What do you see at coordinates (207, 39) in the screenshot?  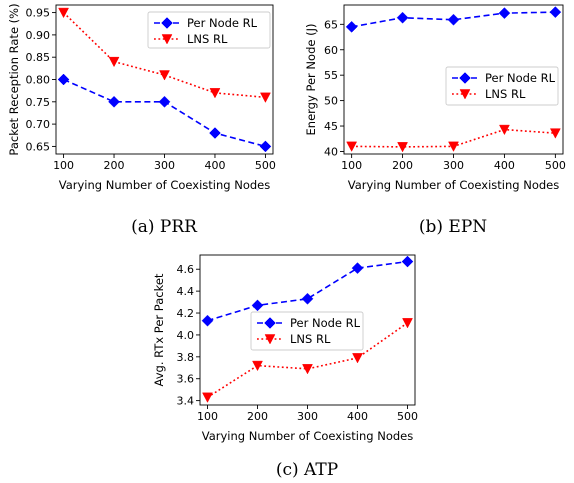 I see `chart-1-legend-label: LNS RL` at bounding box center [207, 39].